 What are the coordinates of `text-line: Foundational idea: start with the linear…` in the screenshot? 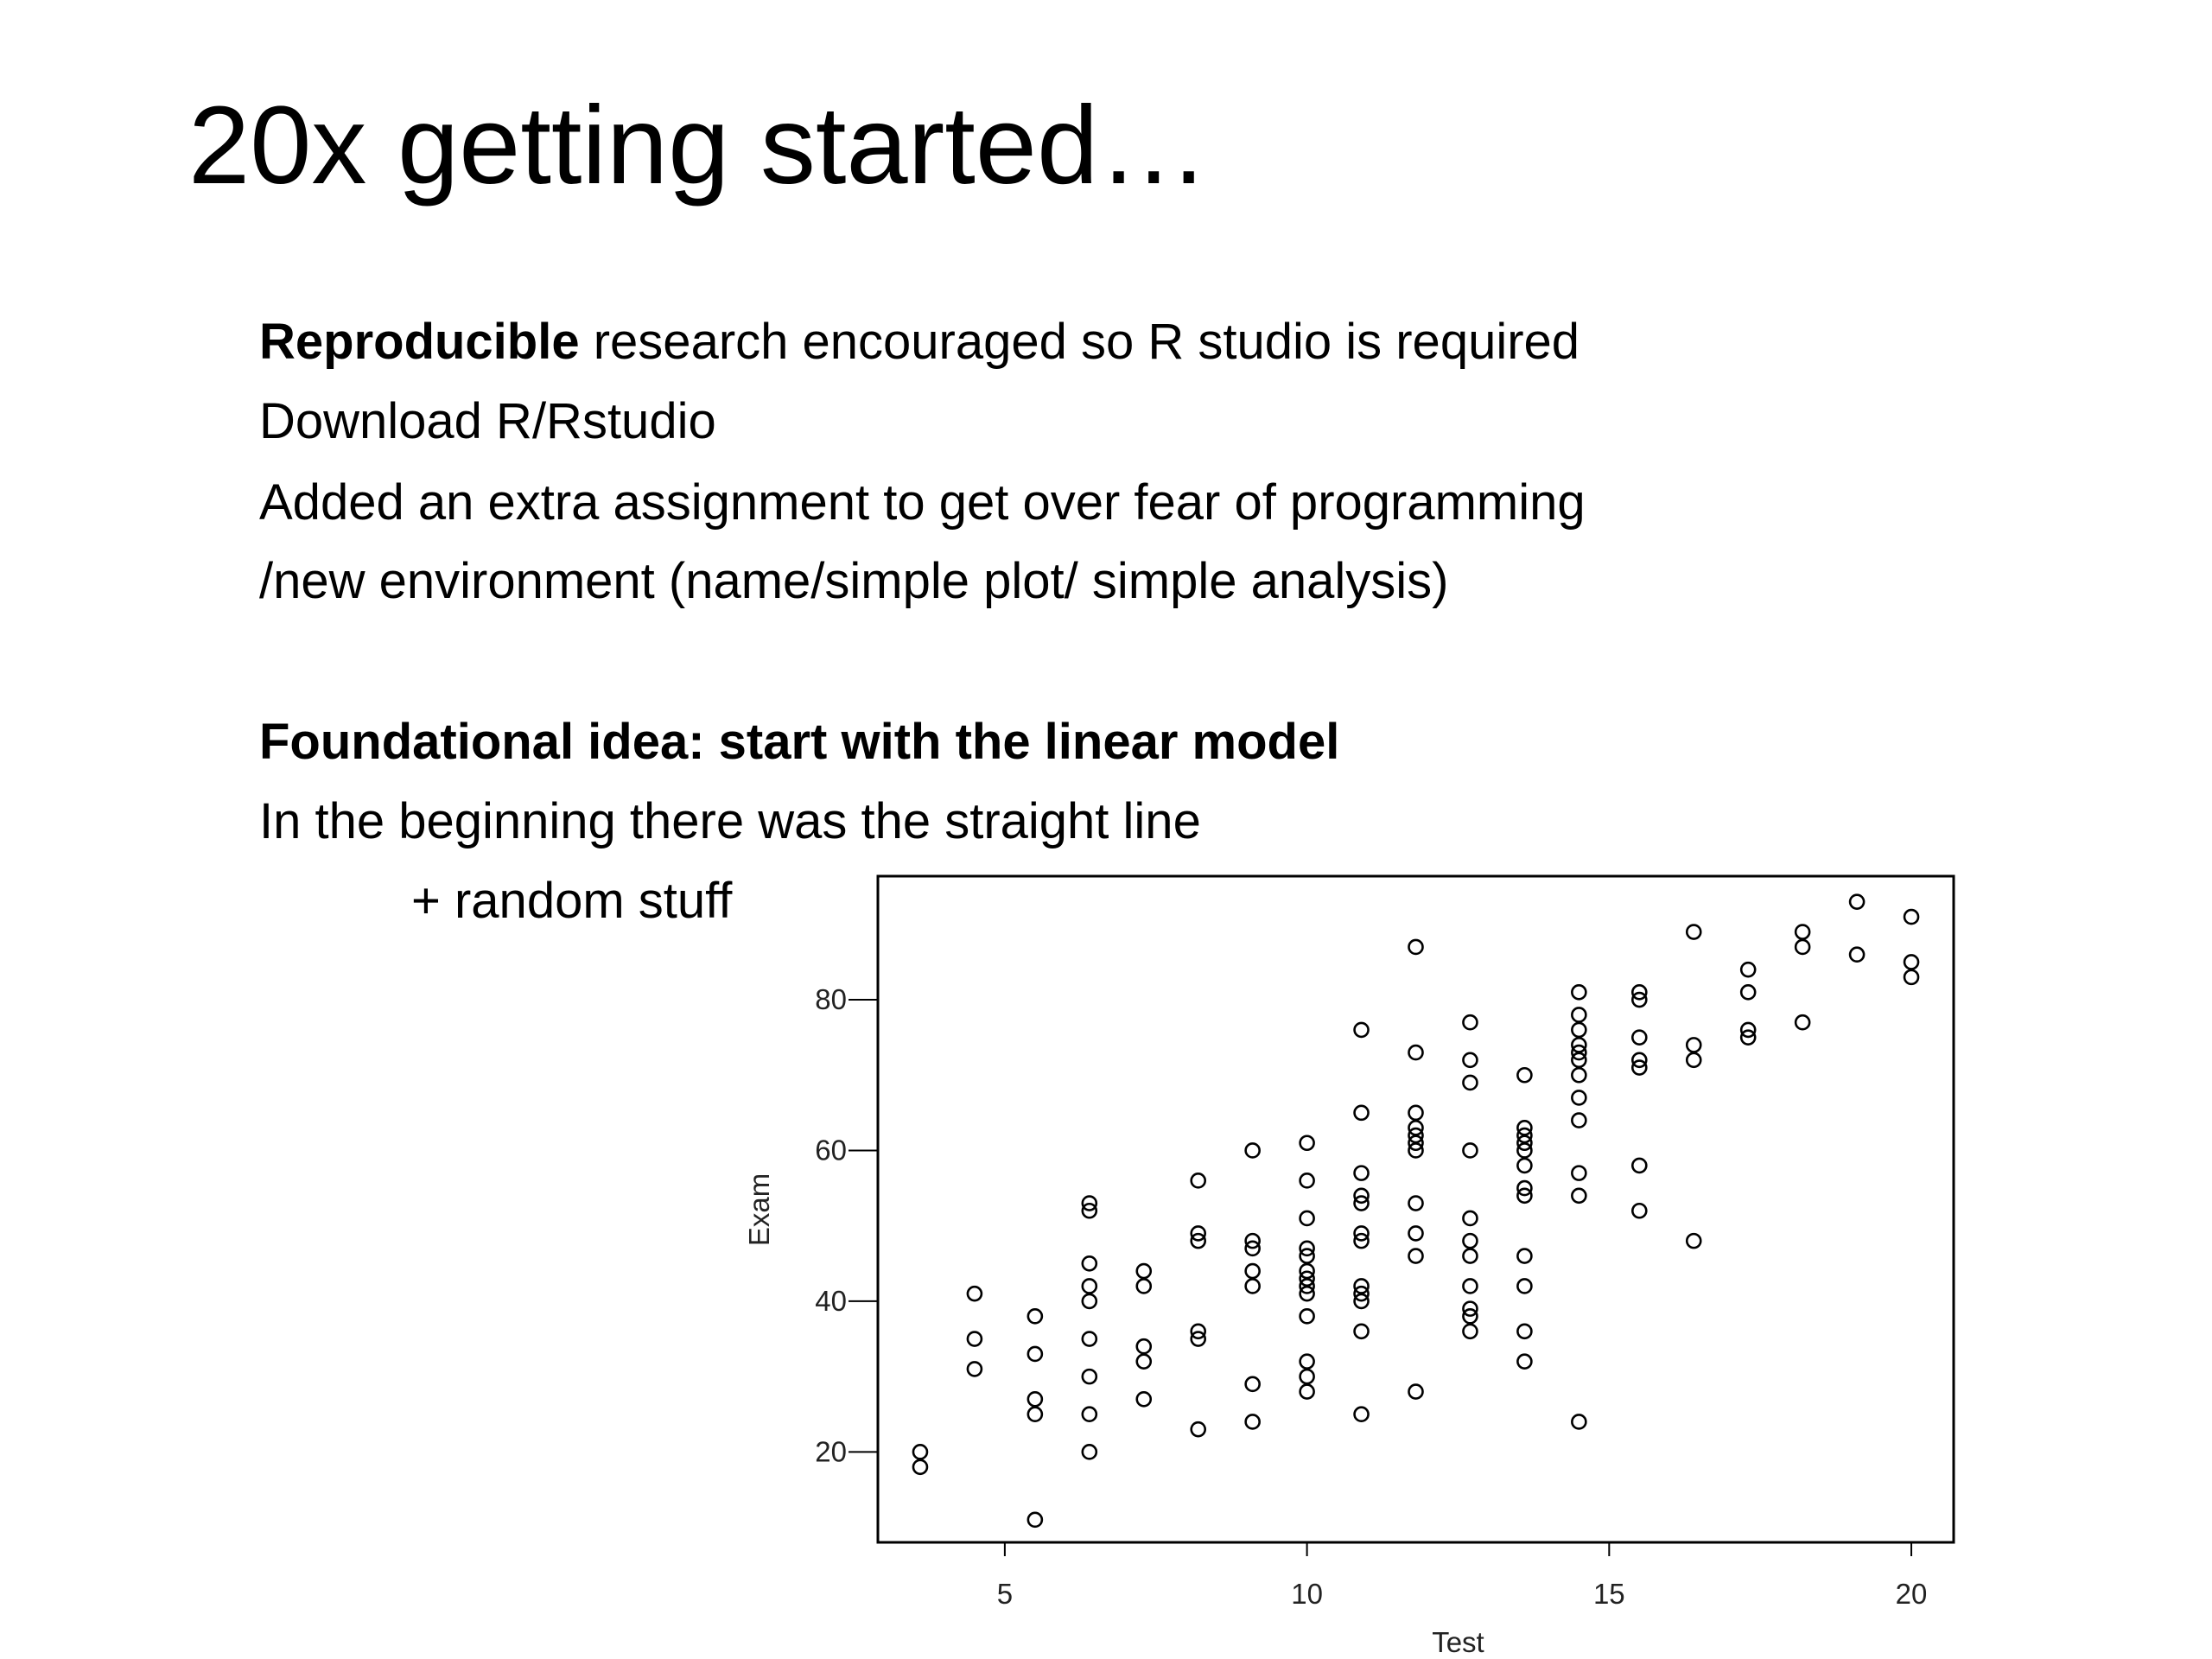 It's located at (799, 742).